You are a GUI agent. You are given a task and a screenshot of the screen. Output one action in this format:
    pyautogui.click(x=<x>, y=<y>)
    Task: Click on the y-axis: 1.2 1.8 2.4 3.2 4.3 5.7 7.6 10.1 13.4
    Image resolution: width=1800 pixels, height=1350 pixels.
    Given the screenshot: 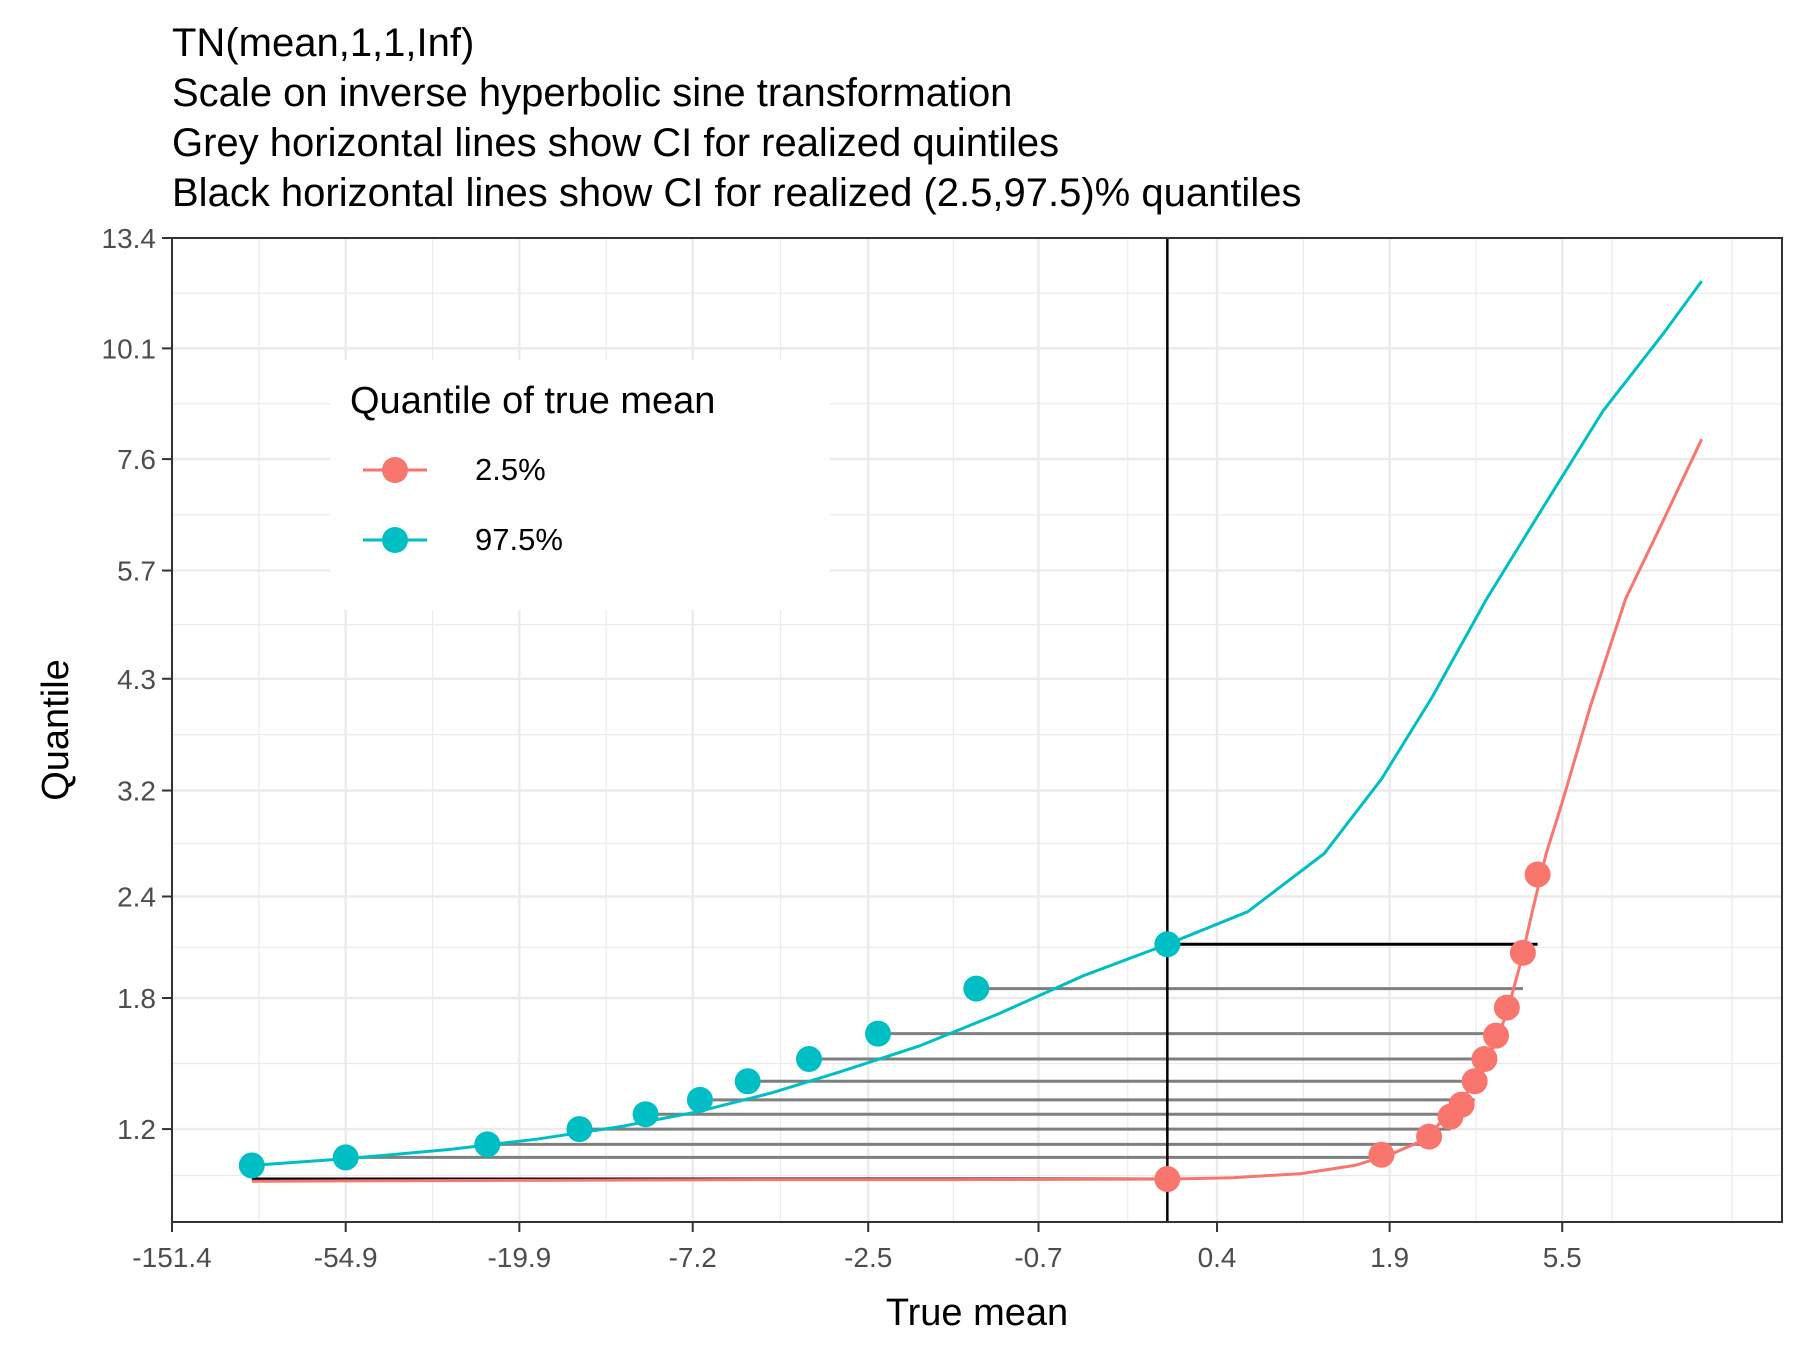 What is the action you would take?
    pyautogui.click(x=137, y=684)
    